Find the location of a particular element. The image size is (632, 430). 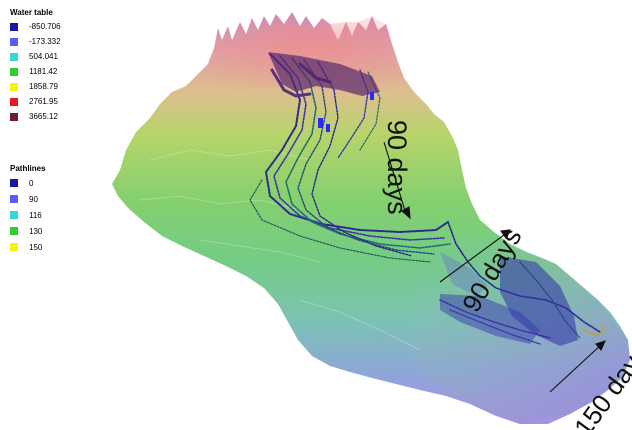

legend-item: 0 is located at coordinates (28, 183).